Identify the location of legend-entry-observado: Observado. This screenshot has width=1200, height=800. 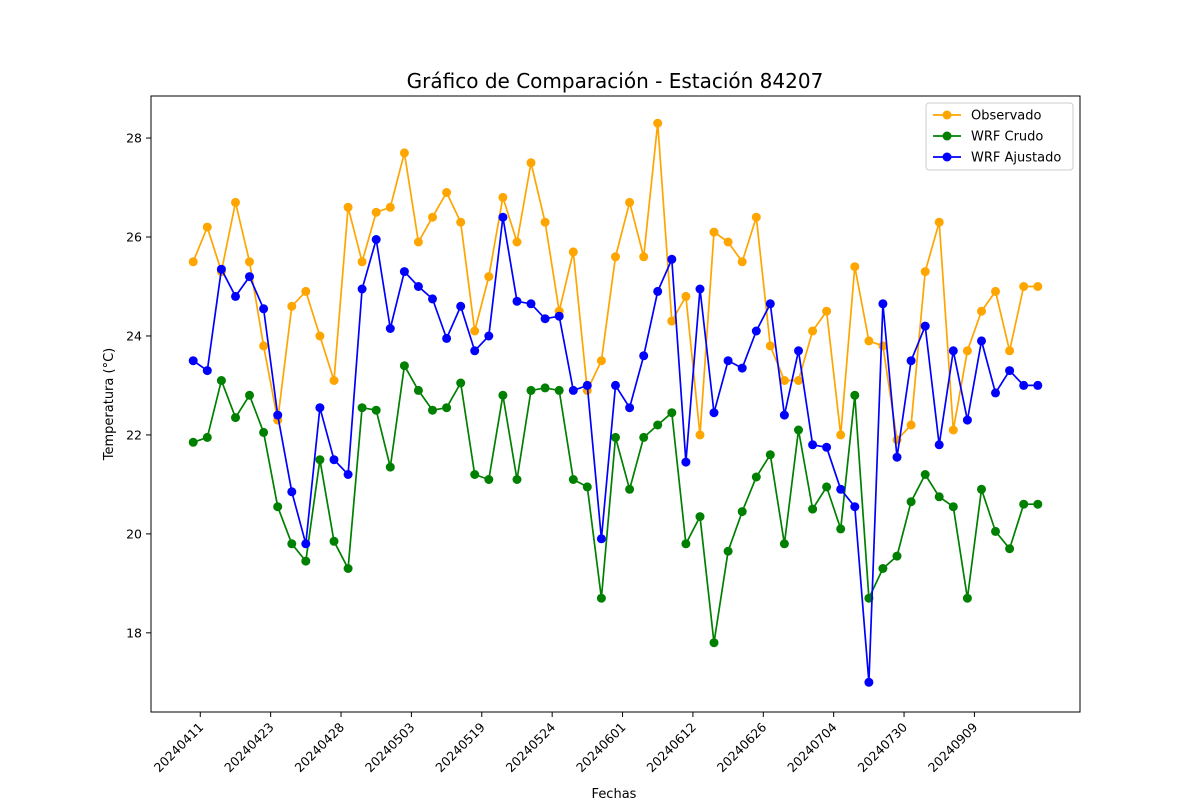
(1006, 116).